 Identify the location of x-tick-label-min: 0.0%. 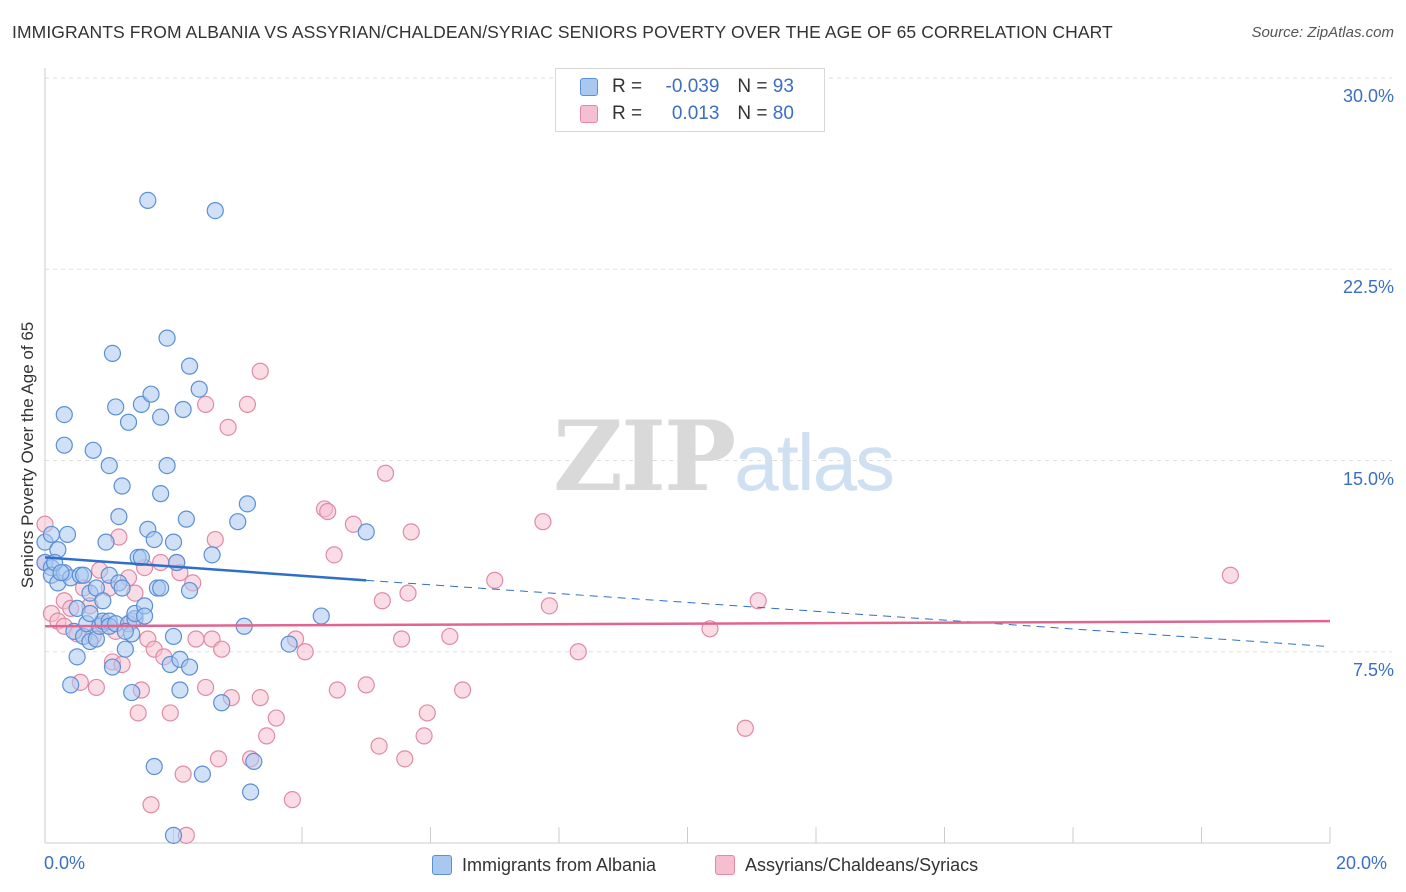
(65, 863).